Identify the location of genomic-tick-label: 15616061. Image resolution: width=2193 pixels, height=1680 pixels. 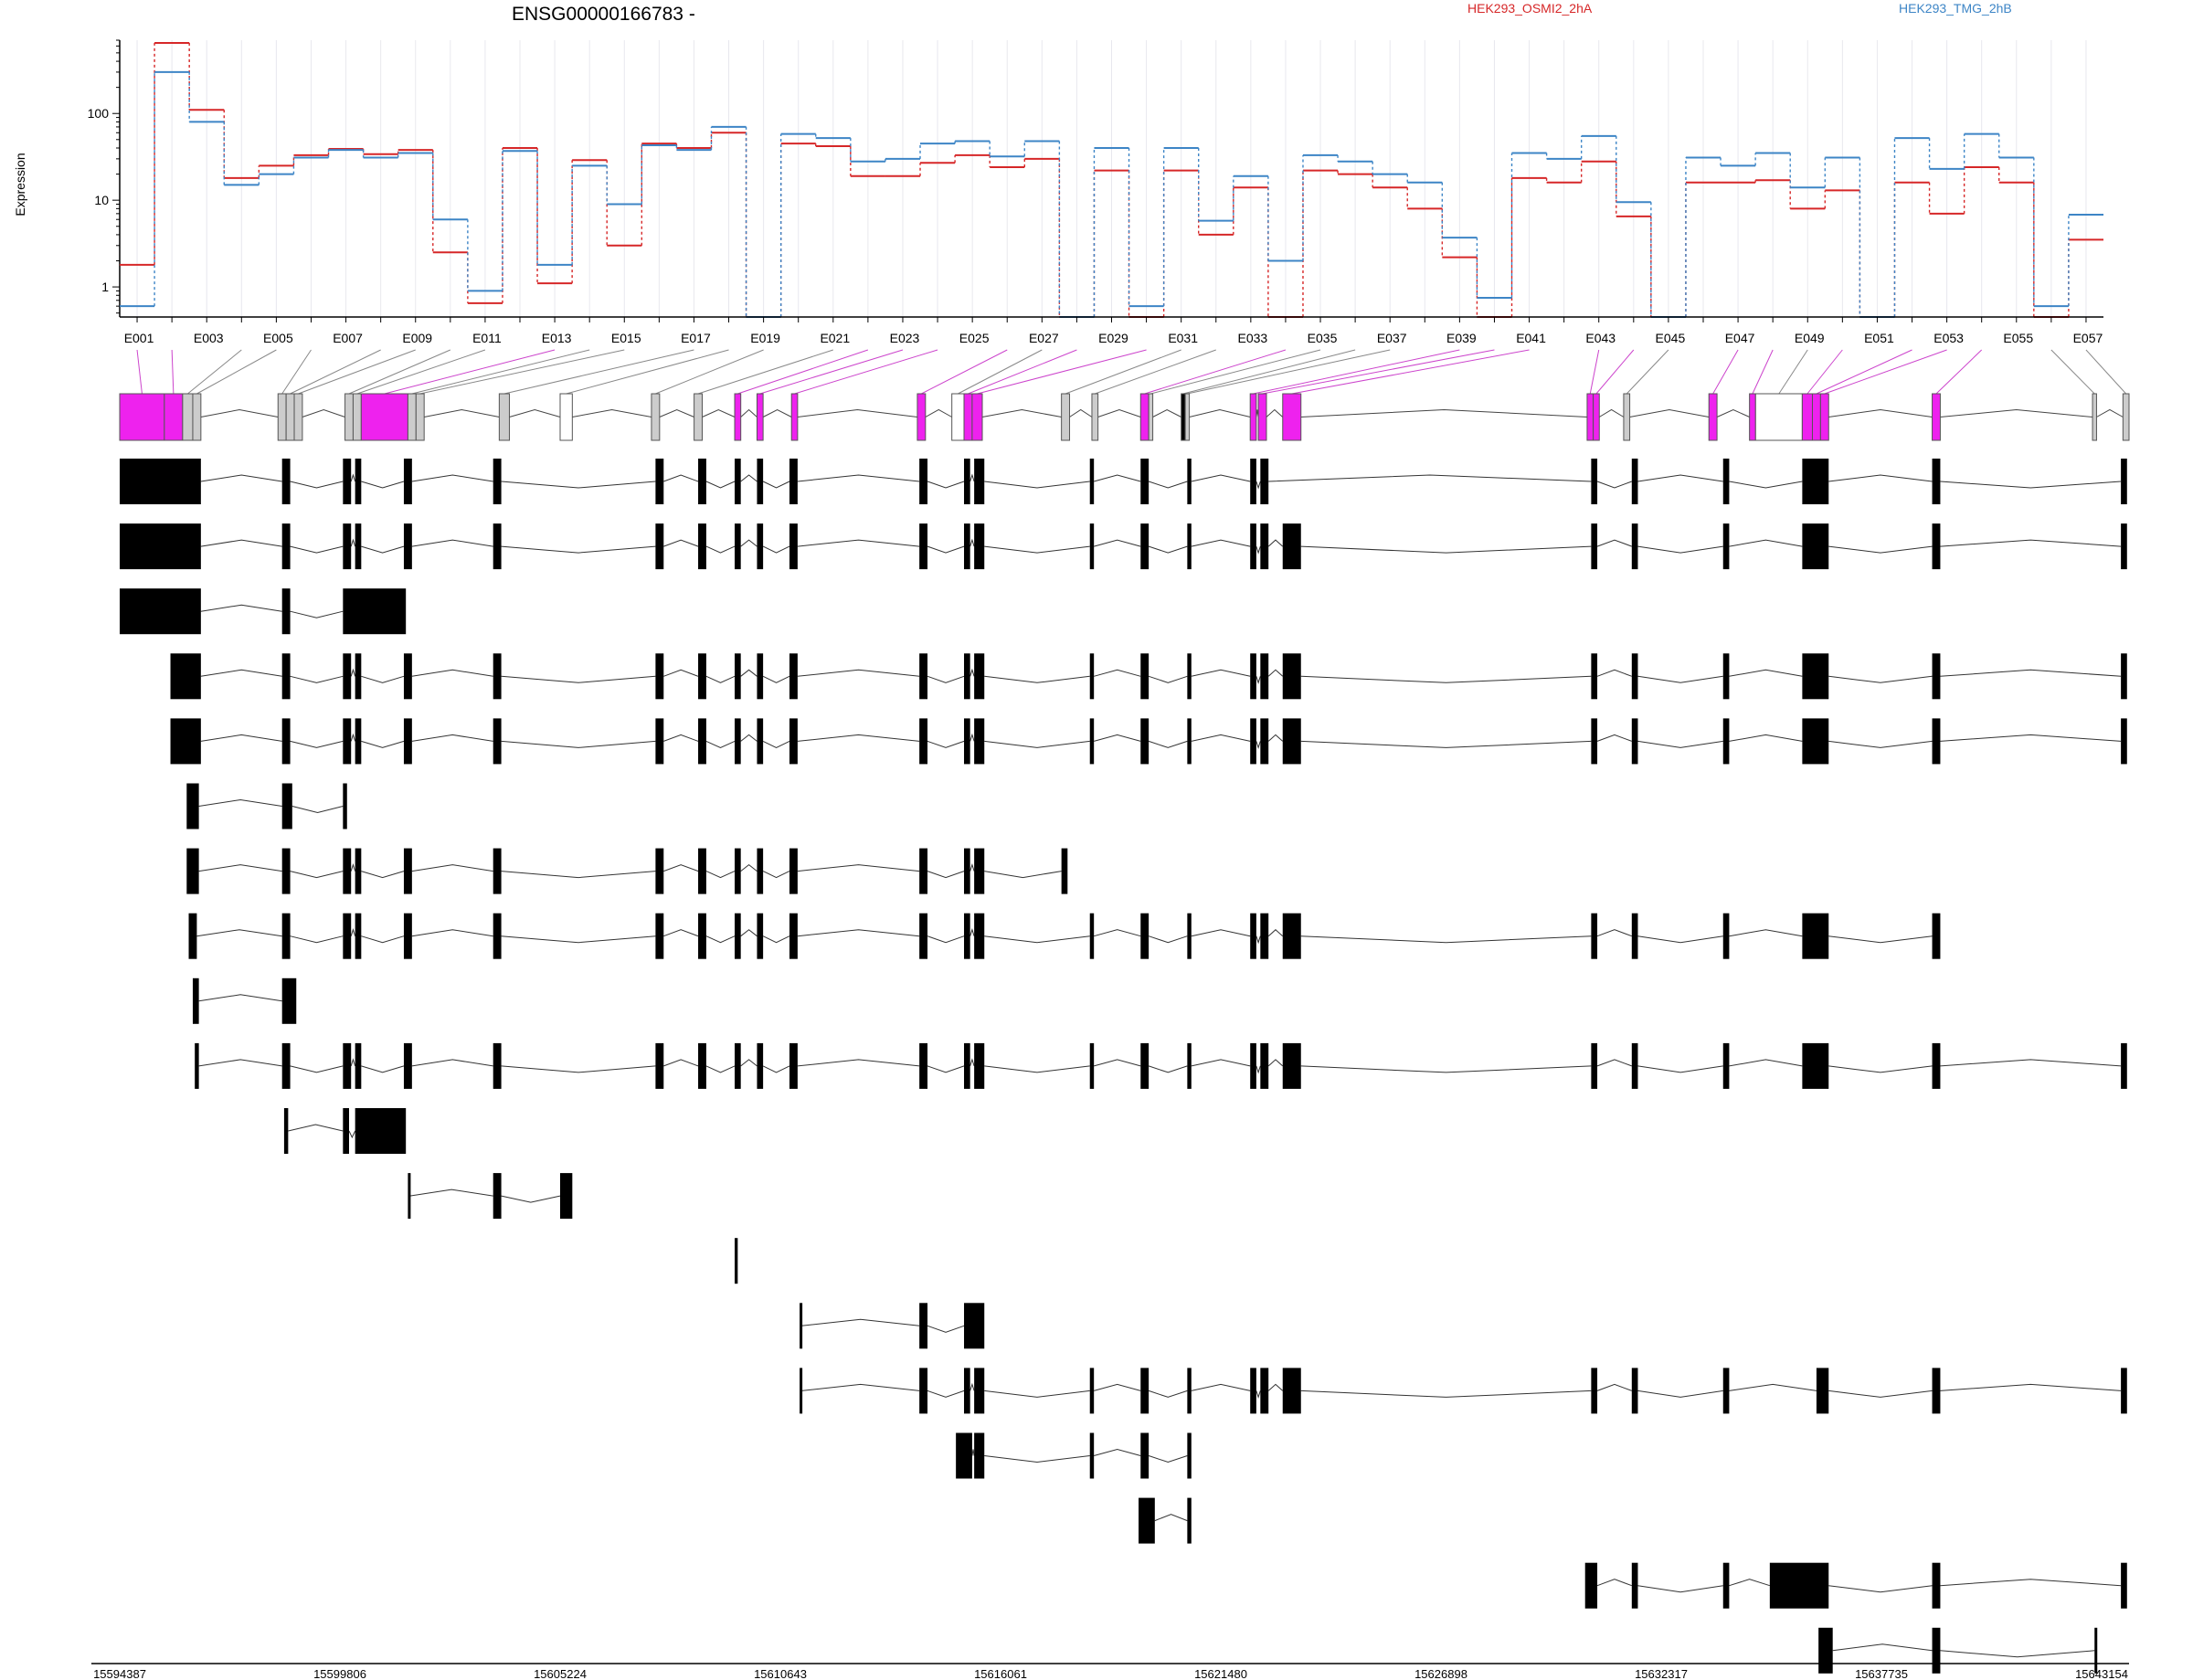
(1000, 1673).